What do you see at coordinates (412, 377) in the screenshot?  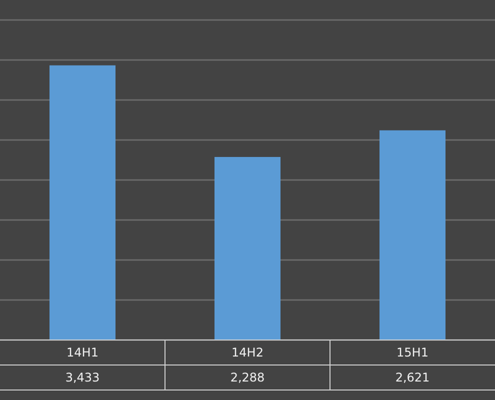 I see `data-label: 2,621` at bounding box center [412, 377].